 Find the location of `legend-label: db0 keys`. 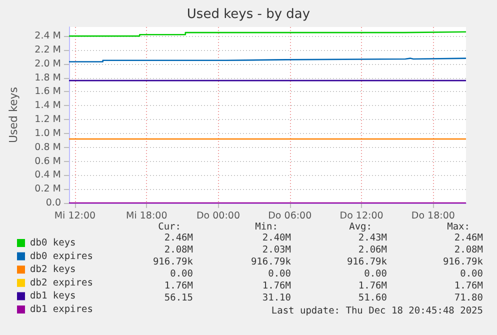

legend-label: db0 keys is located at coordinates (53, 243).